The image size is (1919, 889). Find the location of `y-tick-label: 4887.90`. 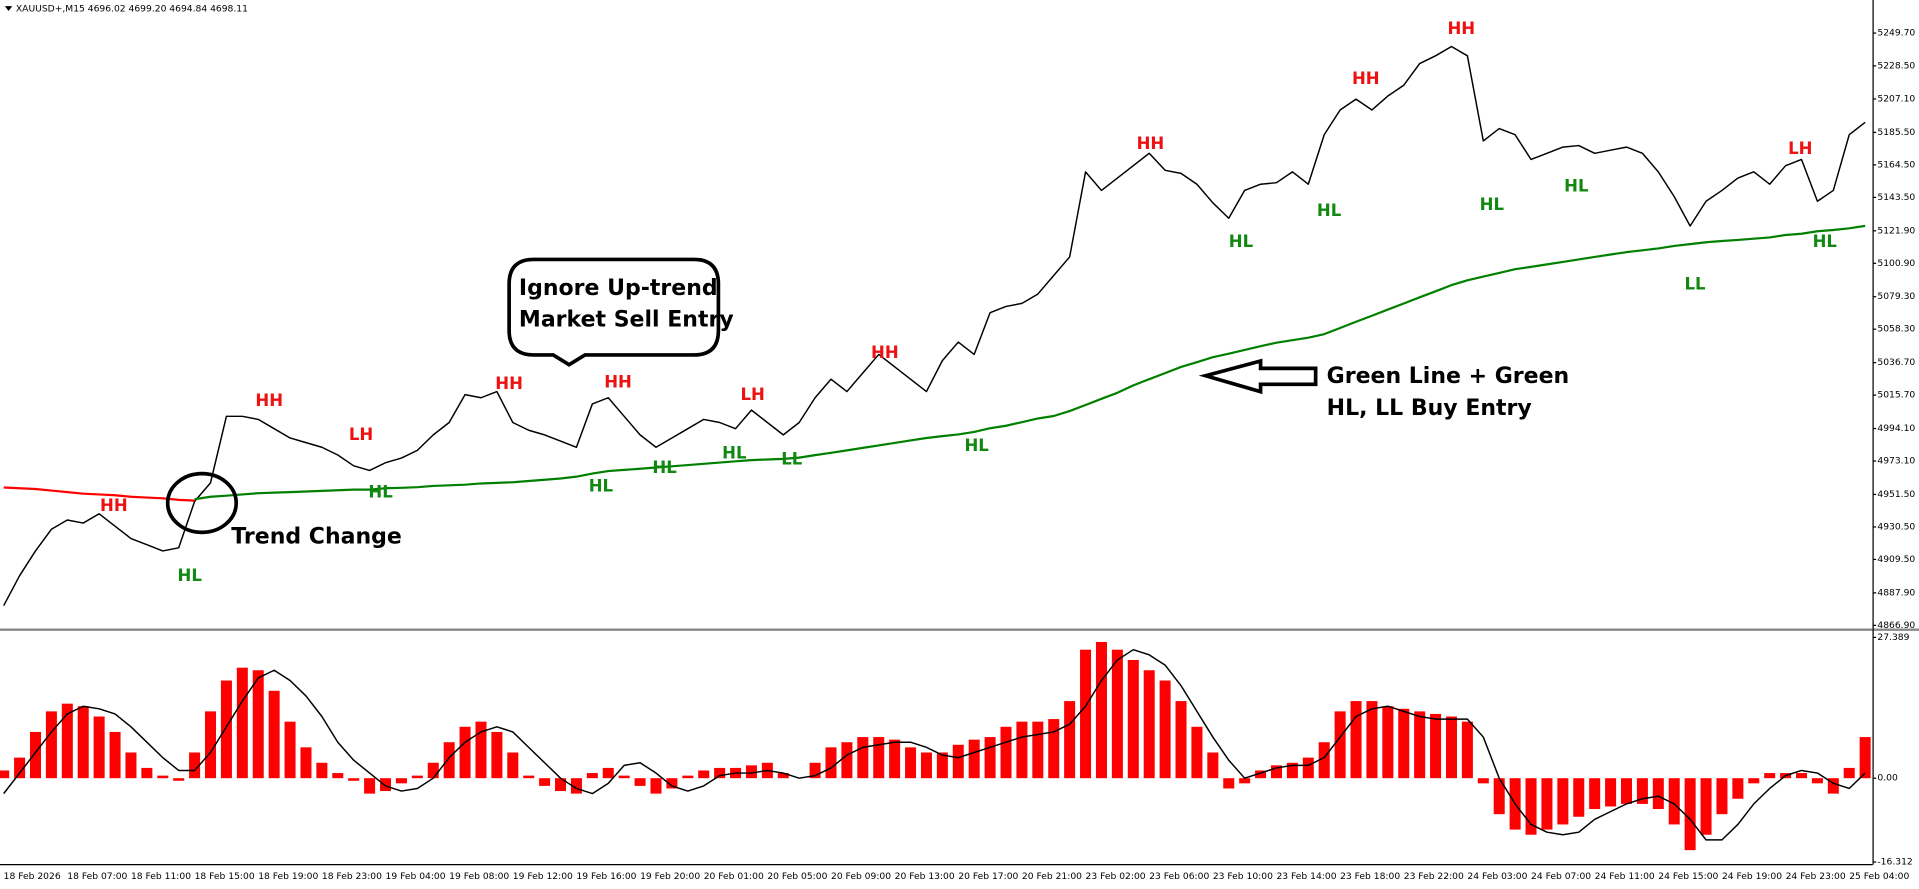

y-tick-label: 4887.90 is located at coordinates (1896, 592).